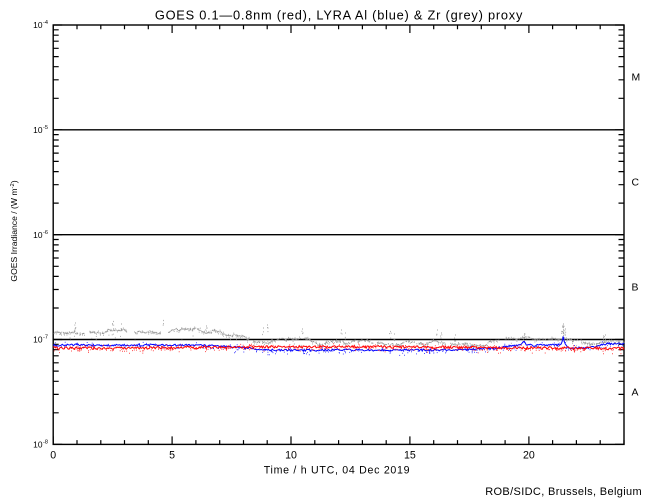 The width and height of the screenshot is (650, 500). Describe the element at coordinates (45, 23) in the screenshot. I see `svg-text: -4` at that location.